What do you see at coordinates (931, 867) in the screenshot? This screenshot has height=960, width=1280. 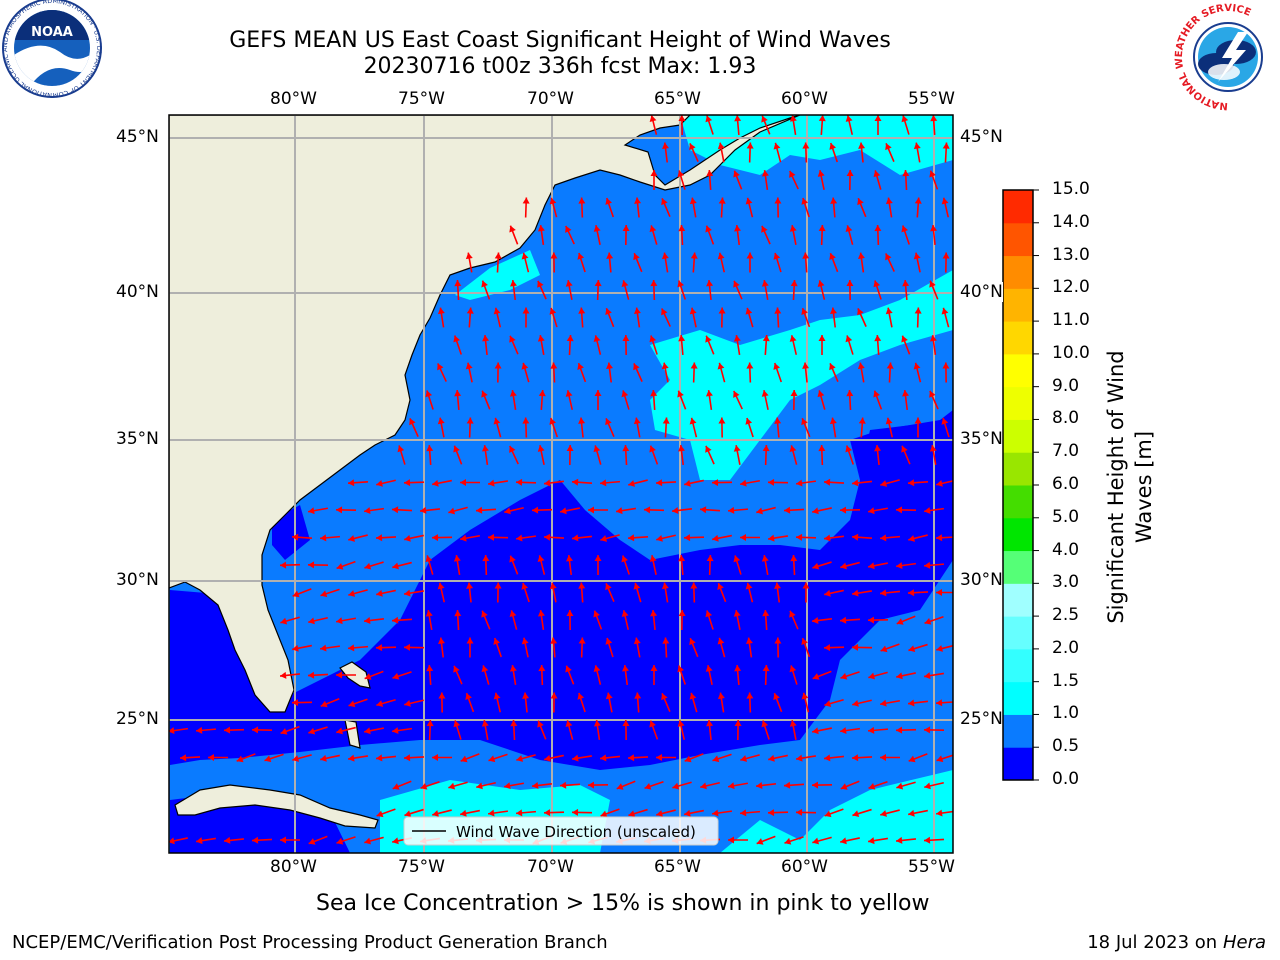 I see `lon-label-bottom: 55°W` at bounding box center [931, 867].